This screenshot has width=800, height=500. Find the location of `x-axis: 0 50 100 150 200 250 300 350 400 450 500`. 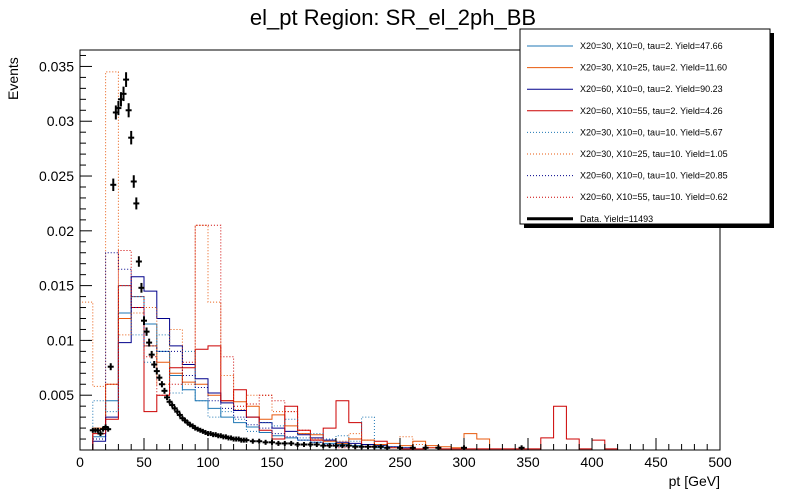

x-axis: 0 50 100 150 200 250 300 350 400 450 500 is located at coordinates (404, 454).